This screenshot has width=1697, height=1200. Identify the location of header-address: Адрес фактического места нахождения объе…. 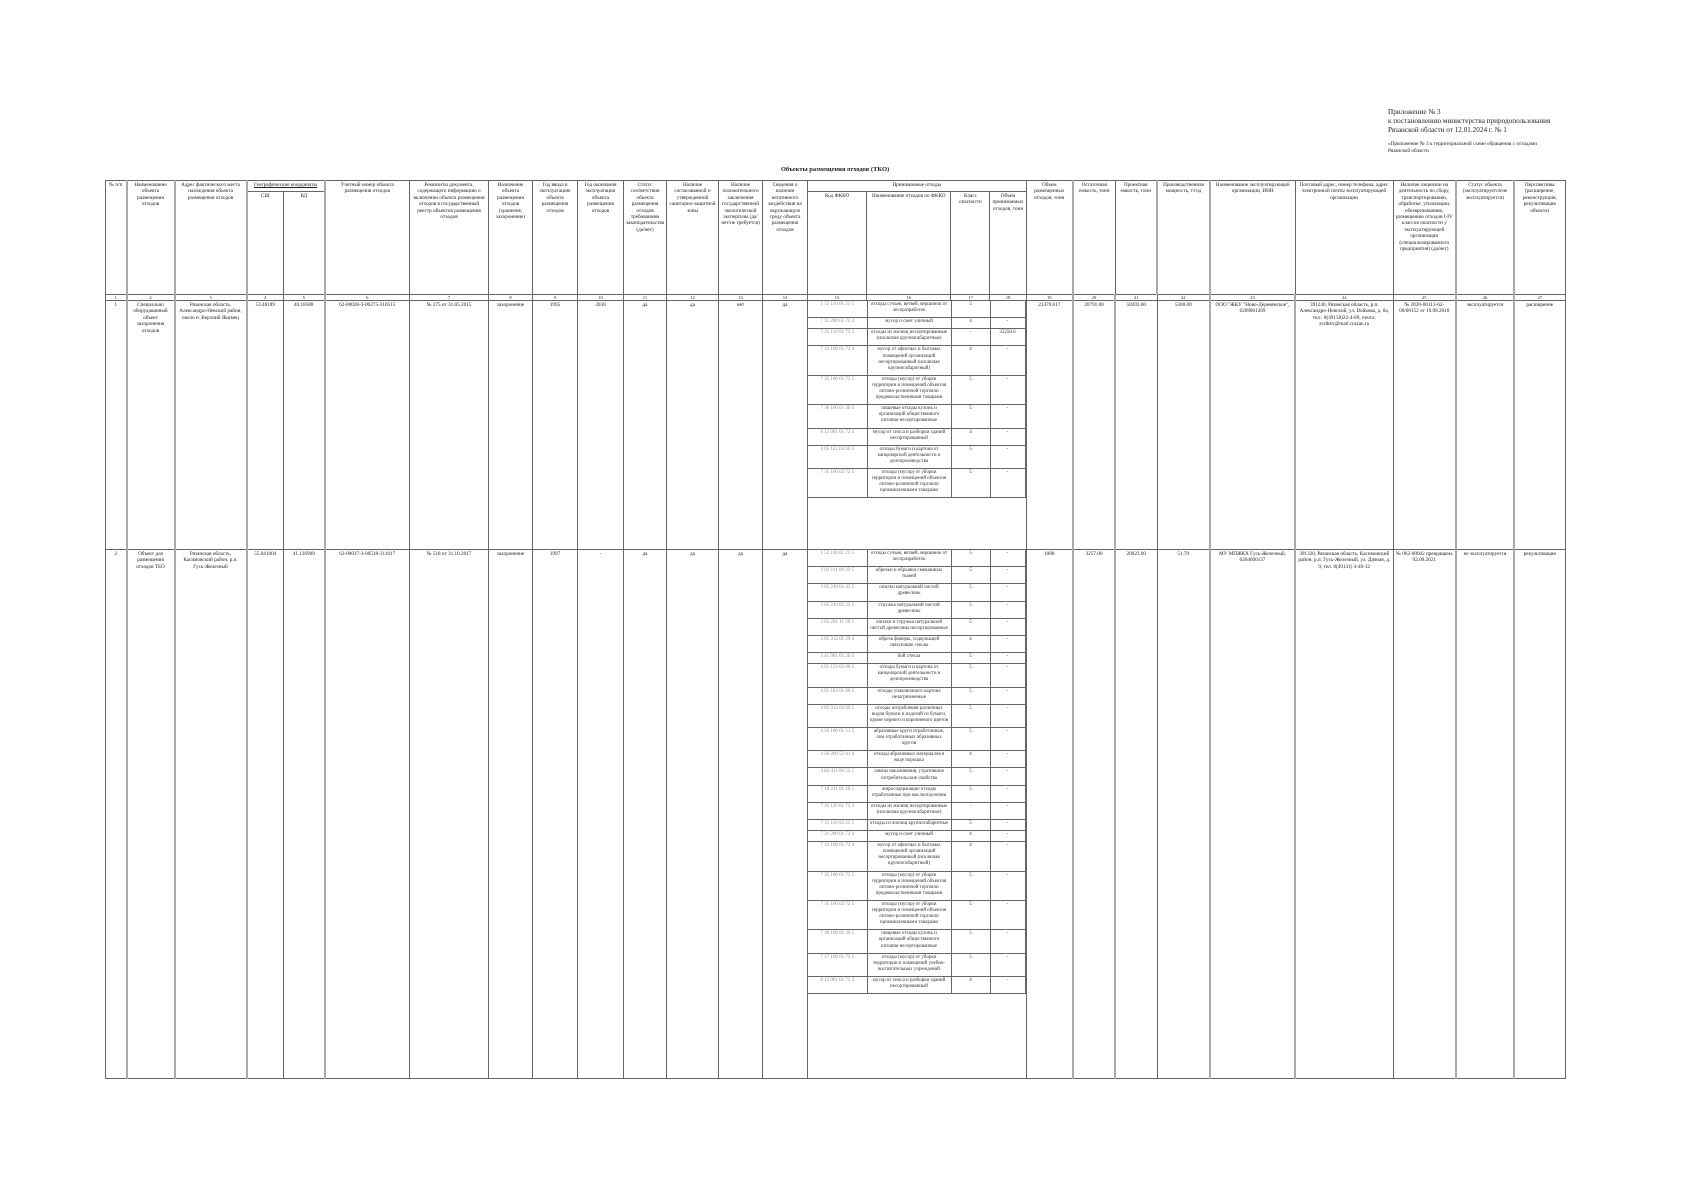
(210, 237).